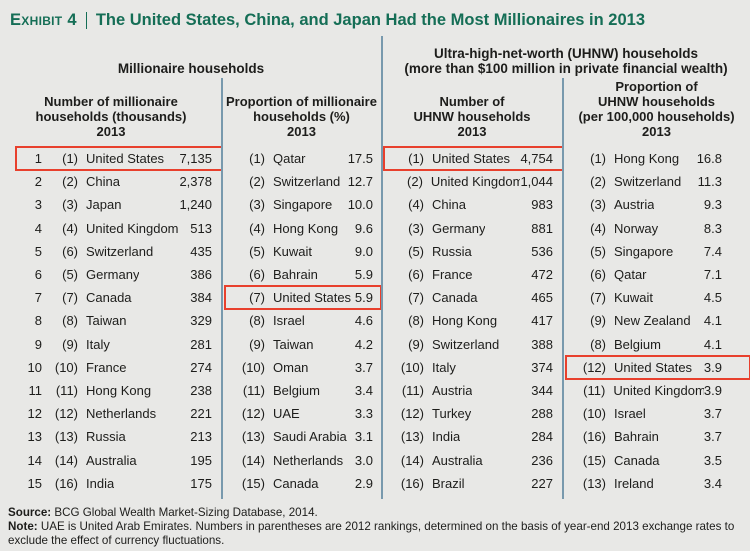 This screenshot has width=750, height=551. I want to click on rank-2012: (9), so click(257, 344).